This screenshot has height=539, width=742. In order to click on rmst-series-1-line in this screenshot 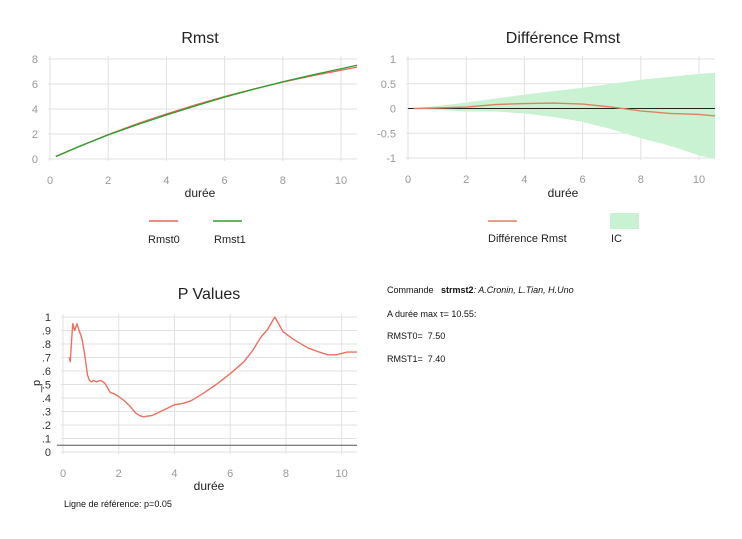, I will do `click(206, 111)`.